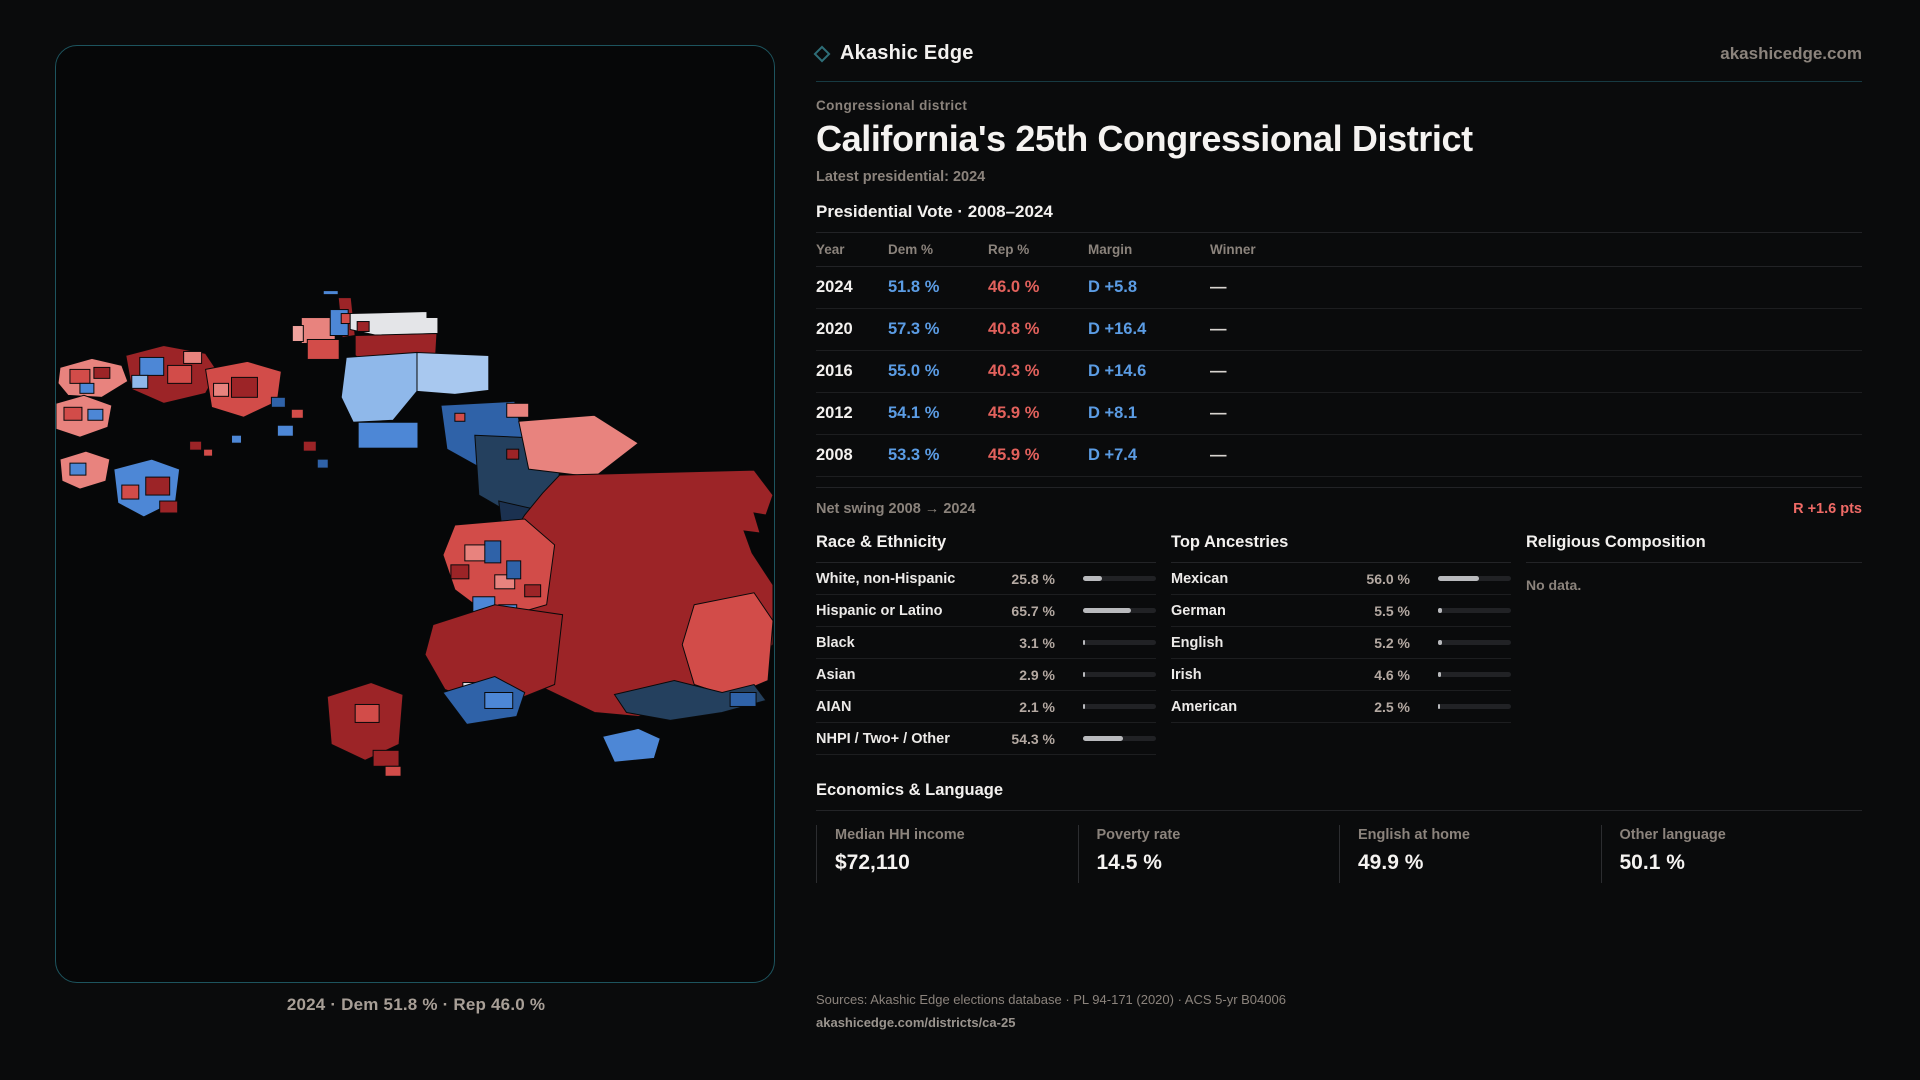  Describe the element at coordinates (1337, 59) in the screenshot. I see `header: Akashic Edge akashicedge.com` at that location.